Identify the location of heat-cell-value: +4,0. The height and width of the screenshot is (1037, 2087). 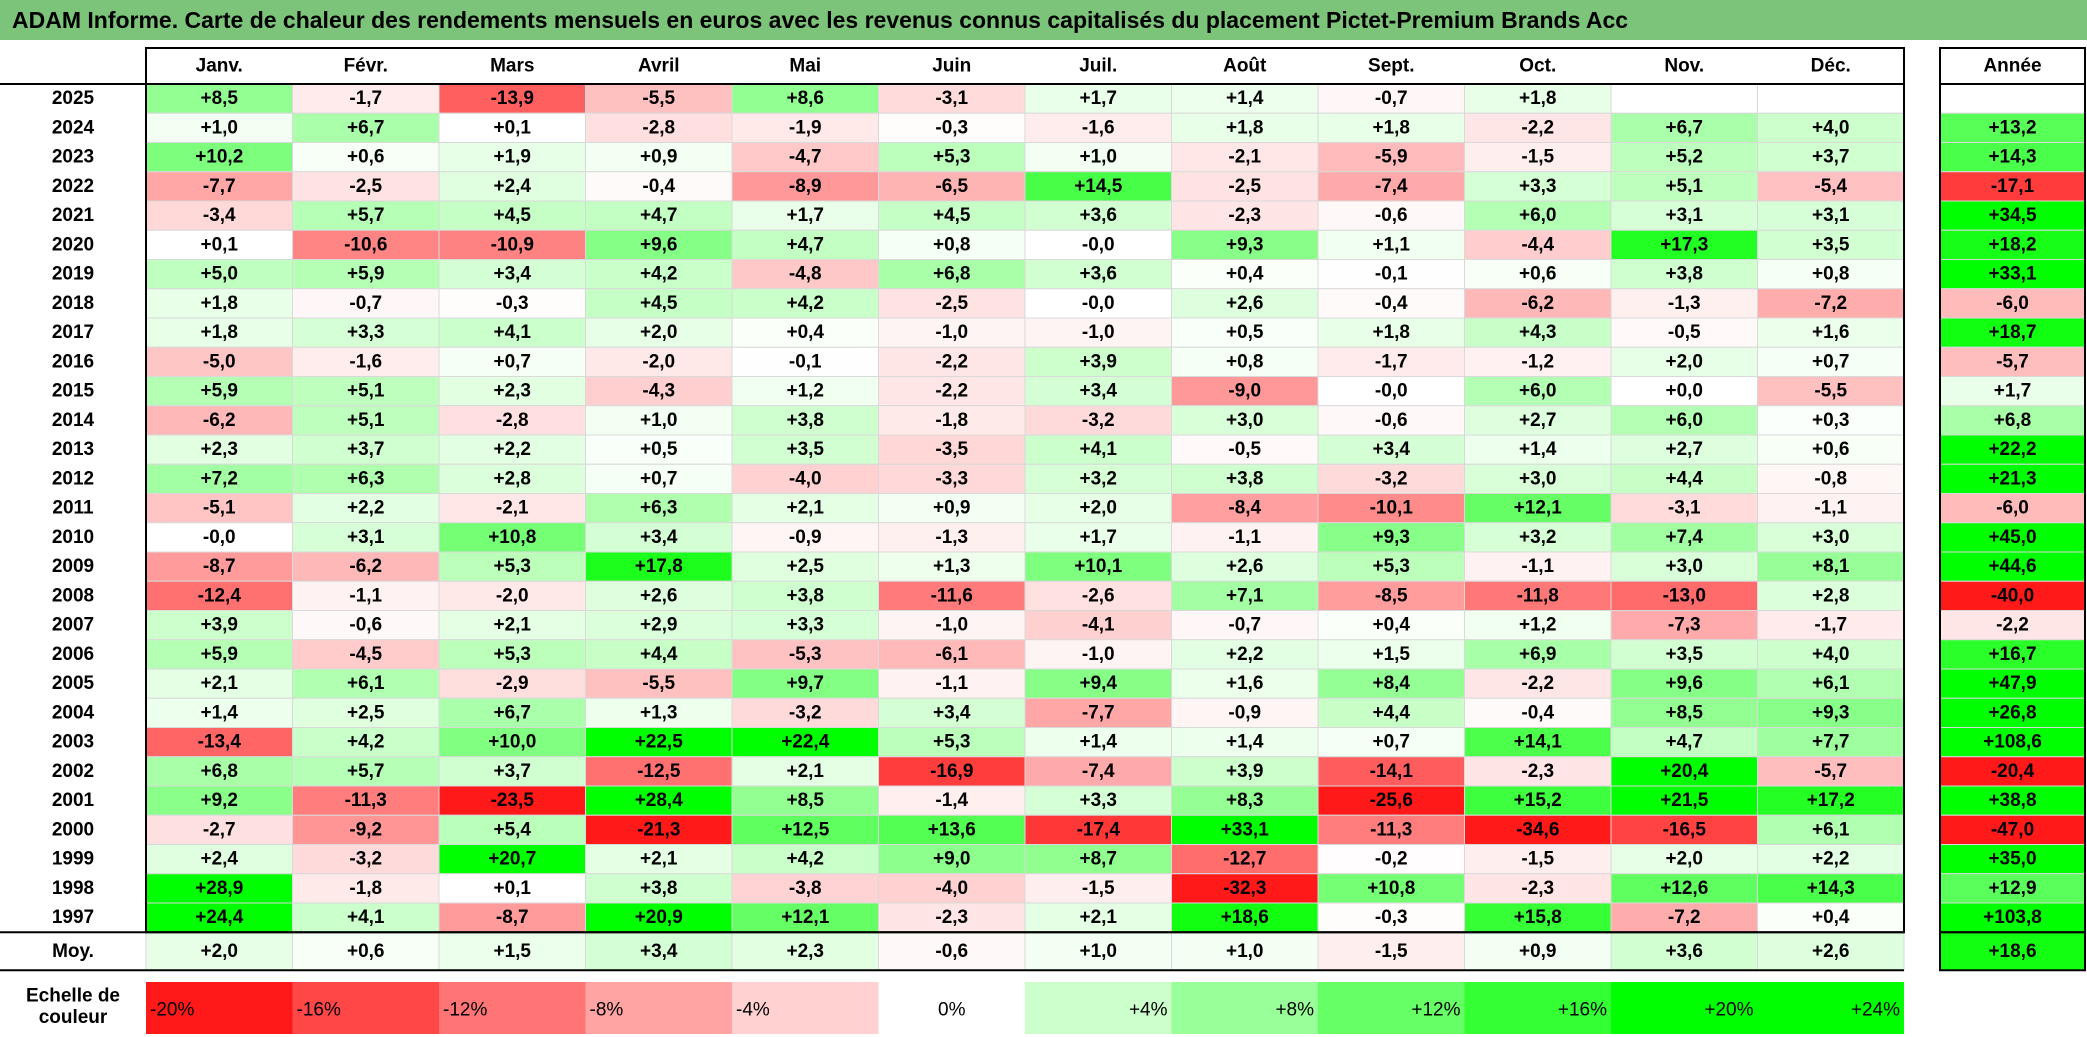
(1831, 127).